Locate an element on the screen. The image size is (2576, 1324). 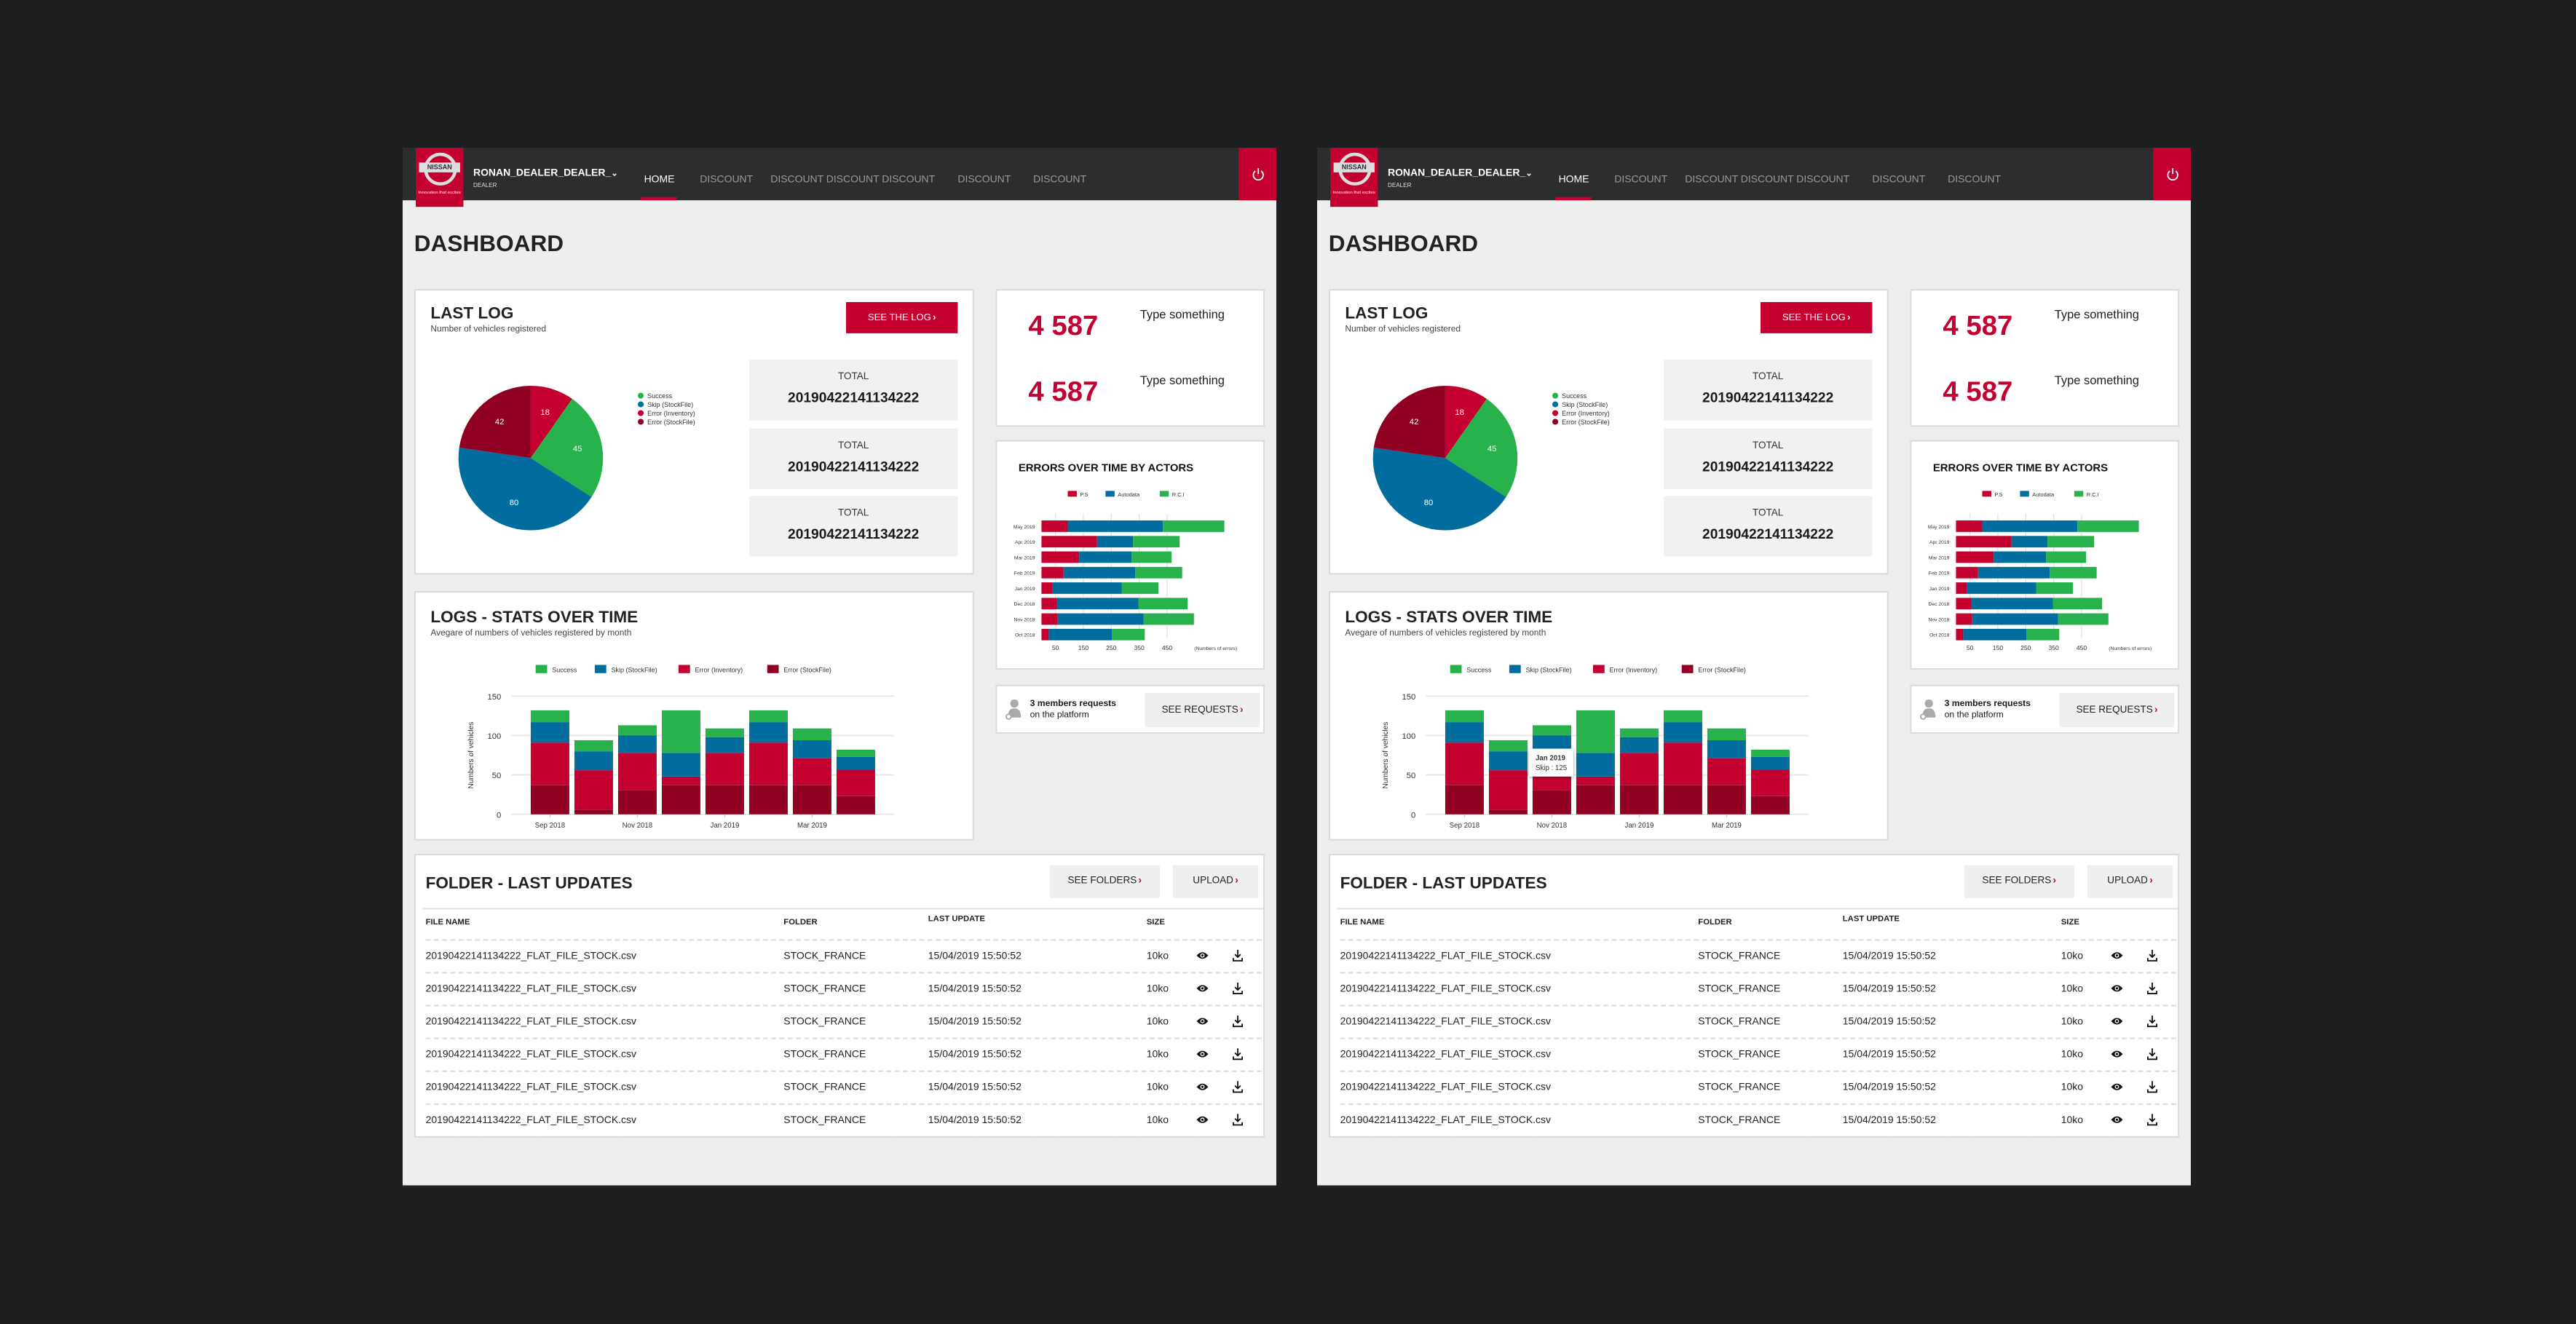
x-tick-label: Nov 2018 is located at coordinates (637, 826).